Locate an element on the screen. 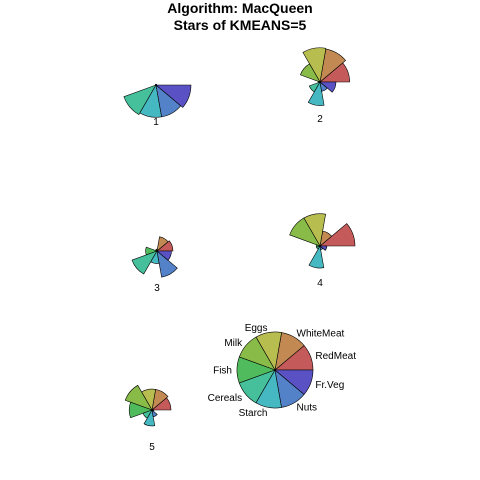 The height and width of the screenshot is (480, 480). key-label-eggs: Eggs is located at coordinates (256, 328).